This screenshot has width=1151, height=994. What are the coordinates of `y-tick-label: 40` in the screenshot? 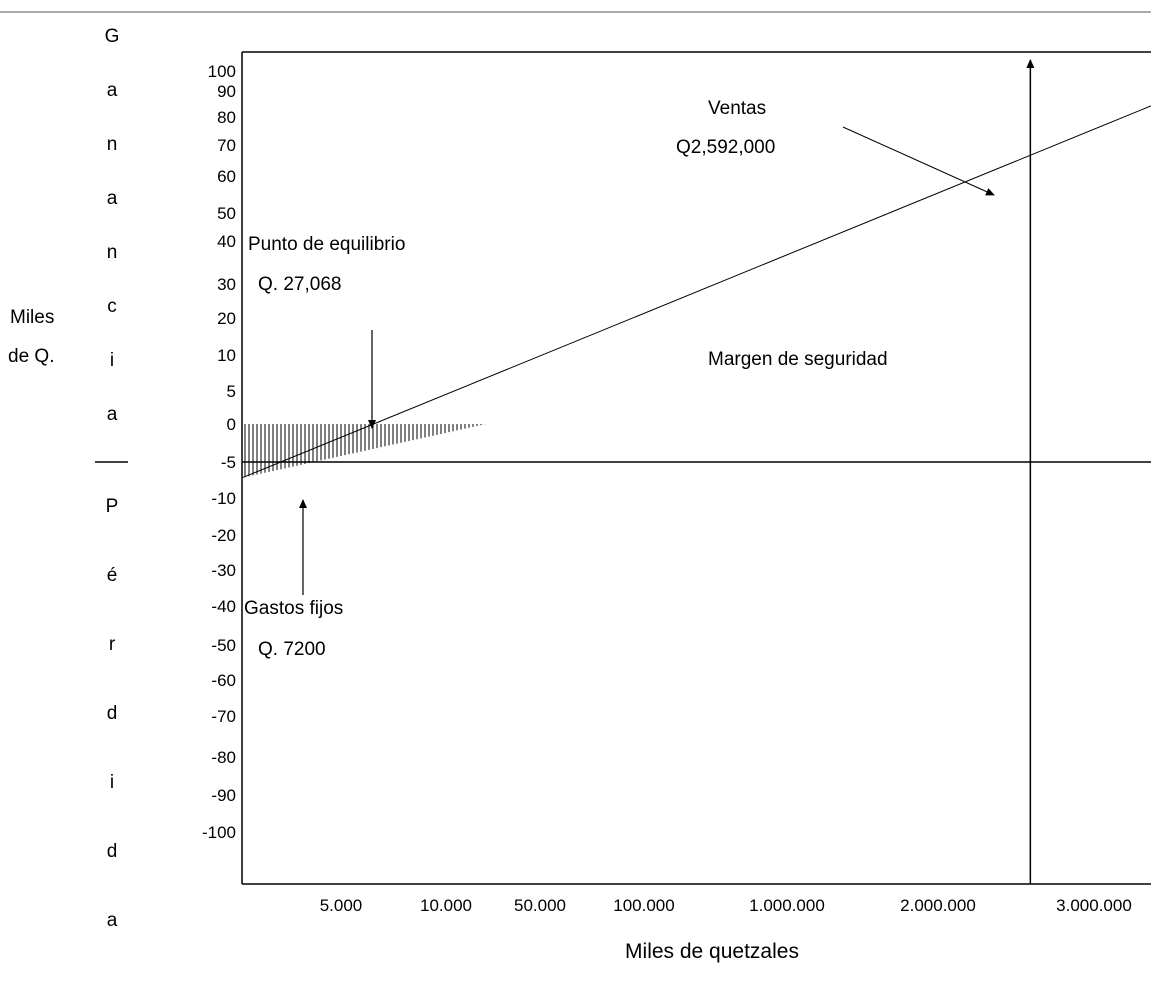 It's located at (226, 241).